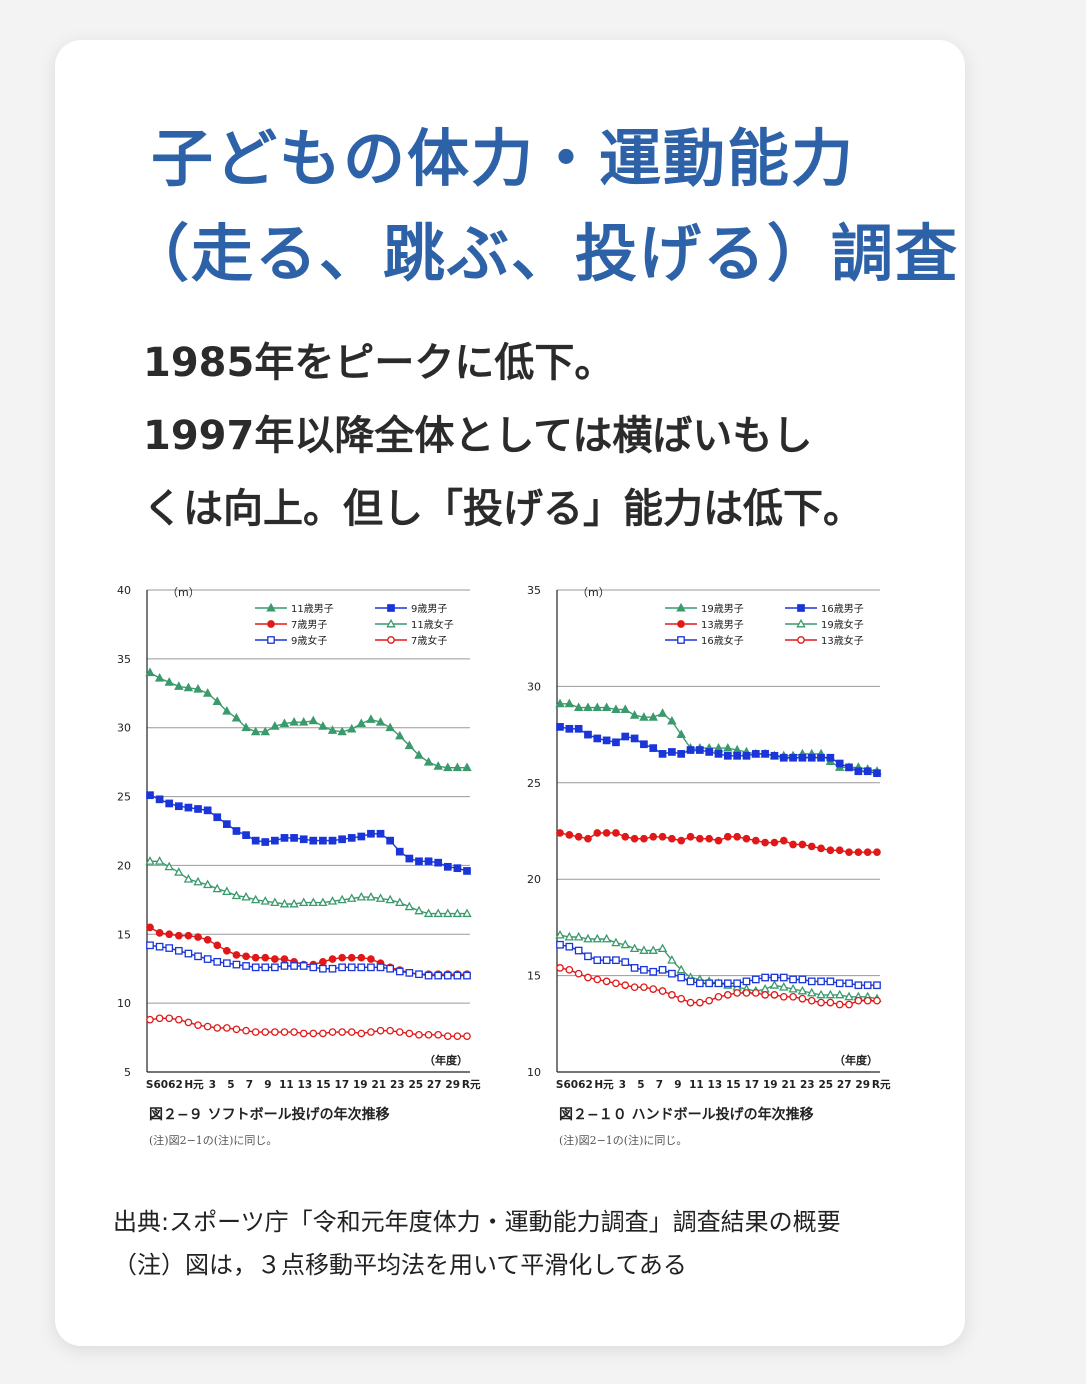 This screenshot has width=1086, height=1384. I want to click on legend-label: 7歳女子, so click(429, 640).